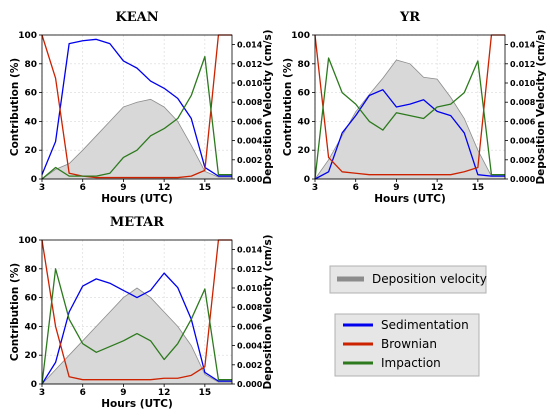 Image resolution: width=550 pixels, height=420 pixels. Describe the element at coordinates (409, 17) in the screenshot. I see `chart-title: YR` at that location.